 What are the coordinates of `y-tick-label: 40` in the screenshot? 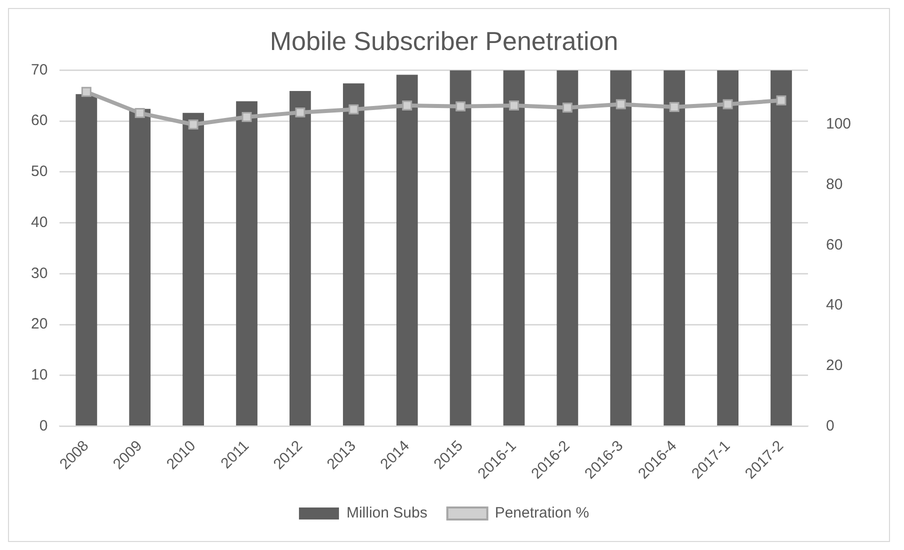 It's located at (39, 222).